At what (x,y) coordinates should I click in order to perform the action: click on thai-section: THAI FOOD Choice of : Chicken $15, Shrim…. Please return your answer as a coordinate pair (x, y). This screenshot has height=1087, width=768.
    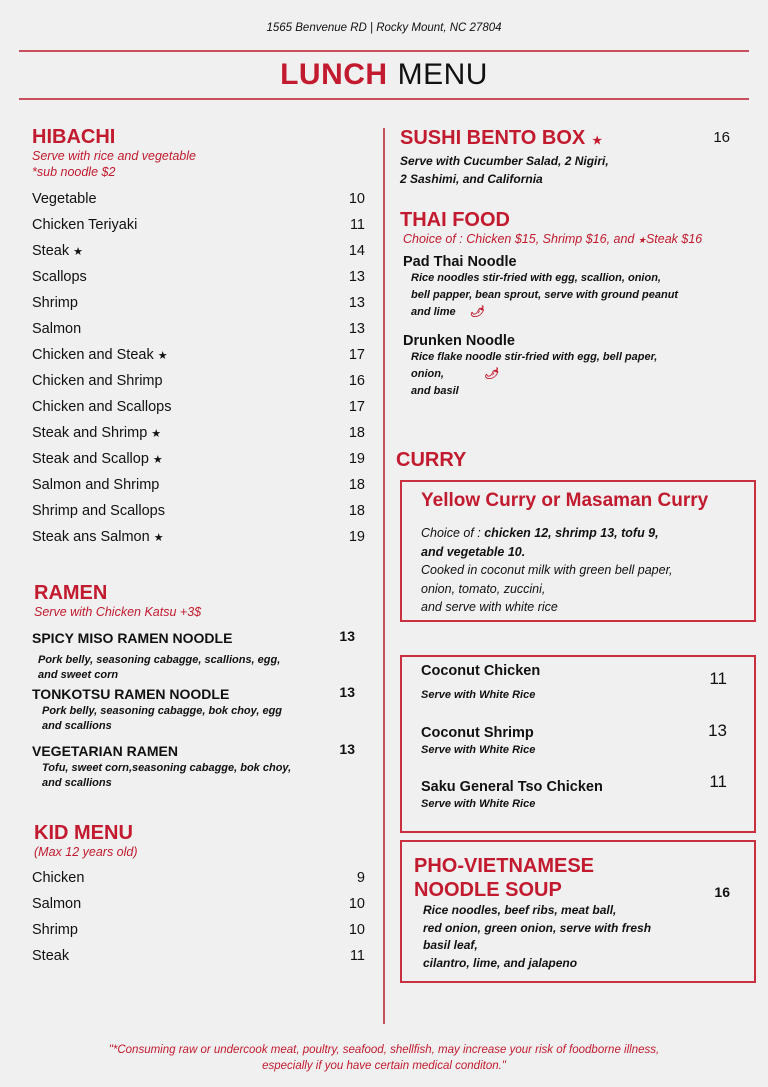
    Looking at the image, I should click on (572, 304).